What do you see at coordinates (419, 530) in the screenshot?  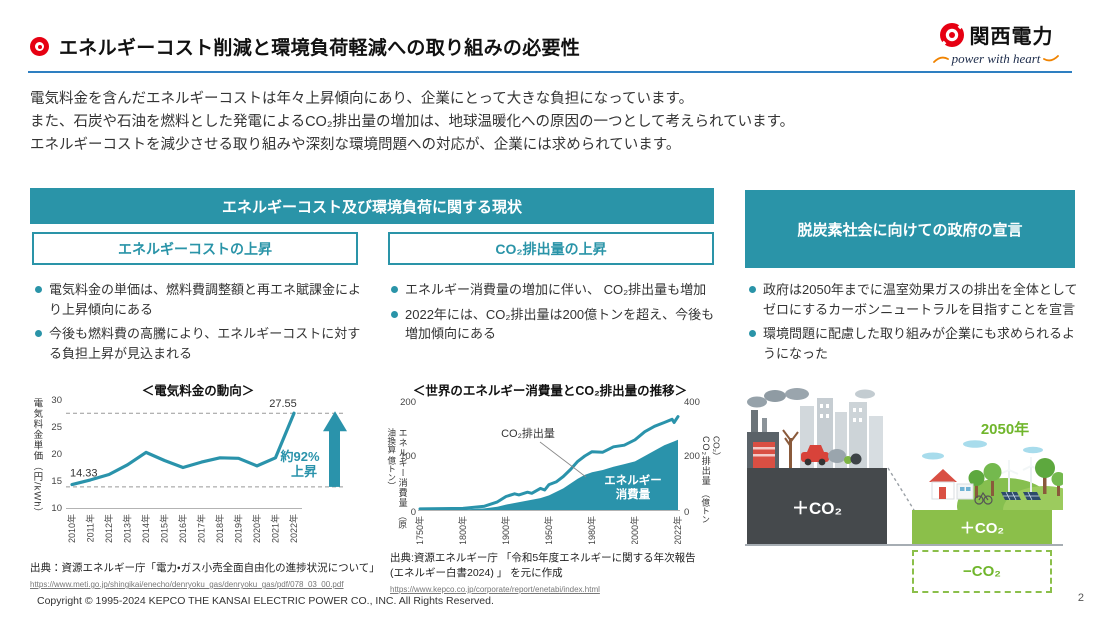 I see `svg-text: 1750年` at bounding box center [419, 530].